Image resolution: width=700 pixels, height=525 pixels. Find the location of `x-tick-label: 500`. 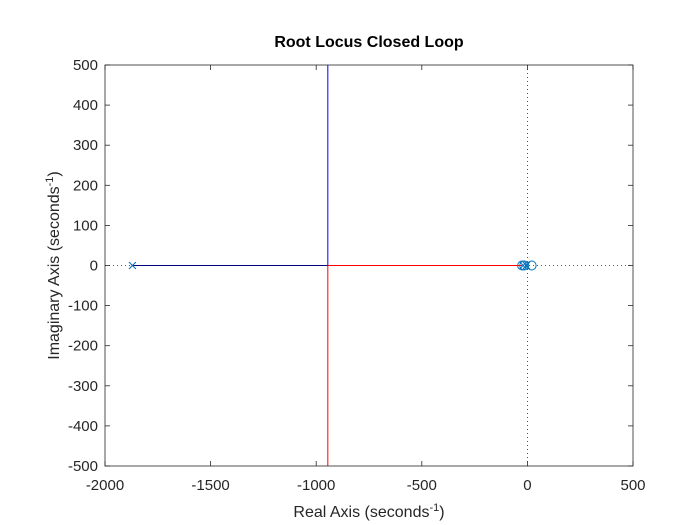

x-tick-label: 500 is located at coordinates (632, 485).